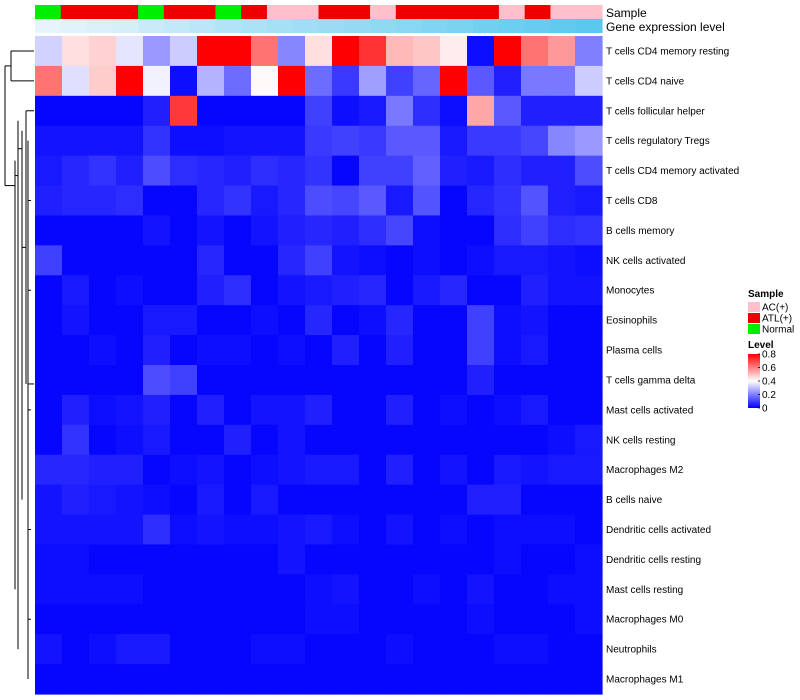 The height and width of the screenshot is (700, 800). What do you see at coordinates (651, 380) in the screenshot?
I see `row-label: T cells gamma delta` at bounding box center [651, 380].